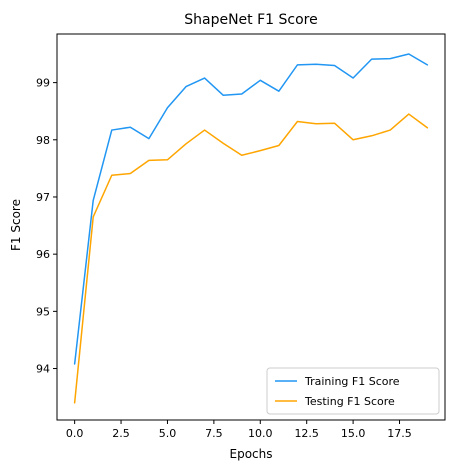 This screenshot has width=454, height=470. Describe the element at coordinates (349, 401) in the screenshot. I see `legend-label: Testing F1 Score` at that location.